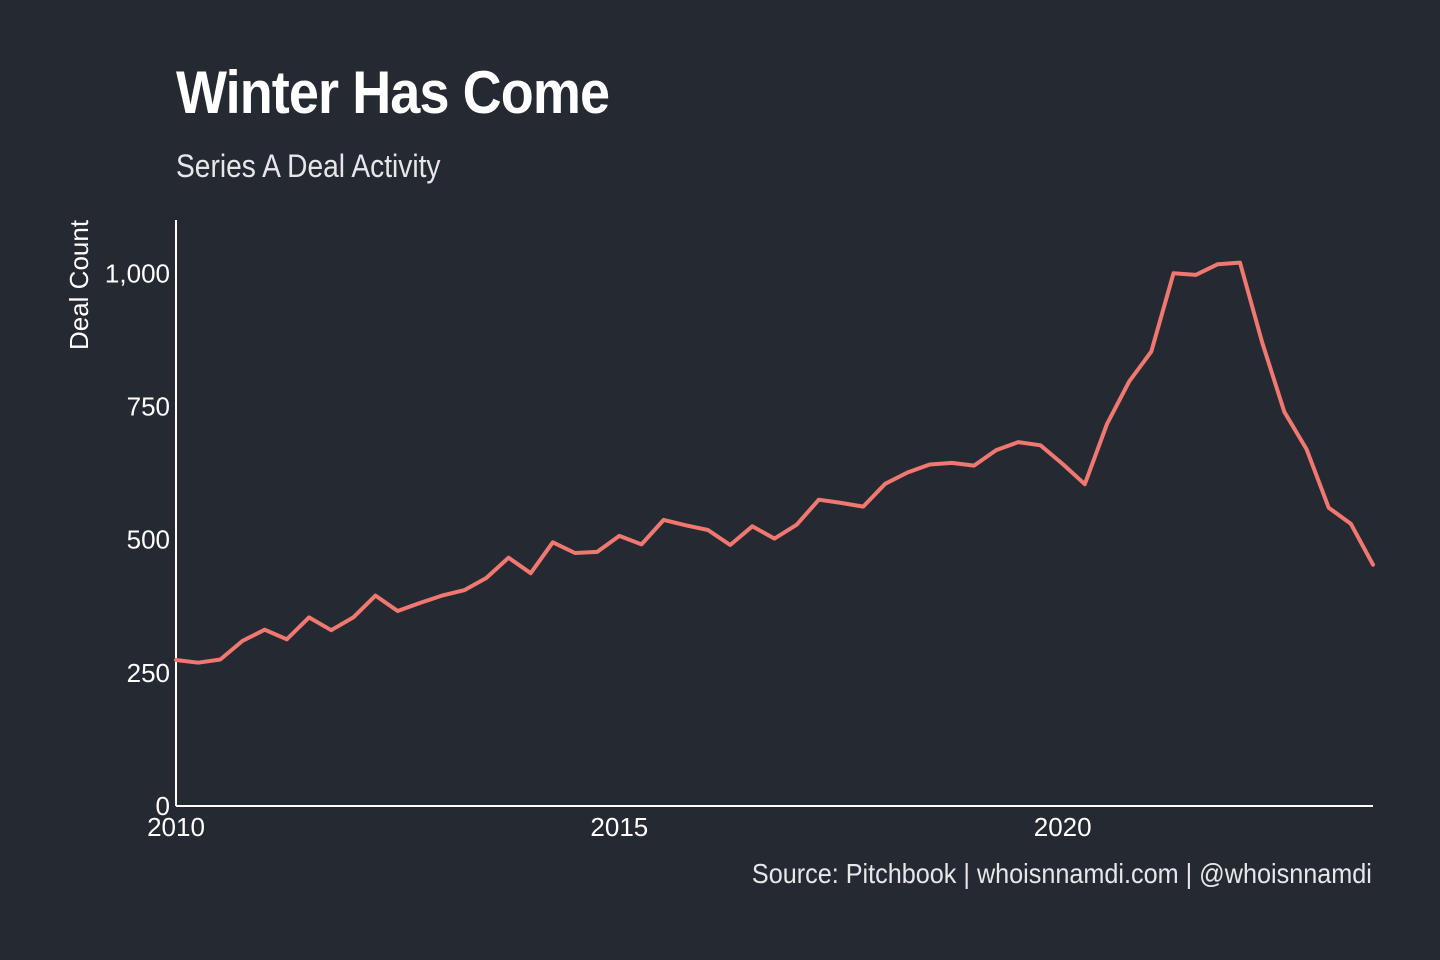 The width and height of the screenshot is (1440, 960). Describe the element at coordinates (148, 406) in the screenshot. I see `y-tick-label: 750` at that location.